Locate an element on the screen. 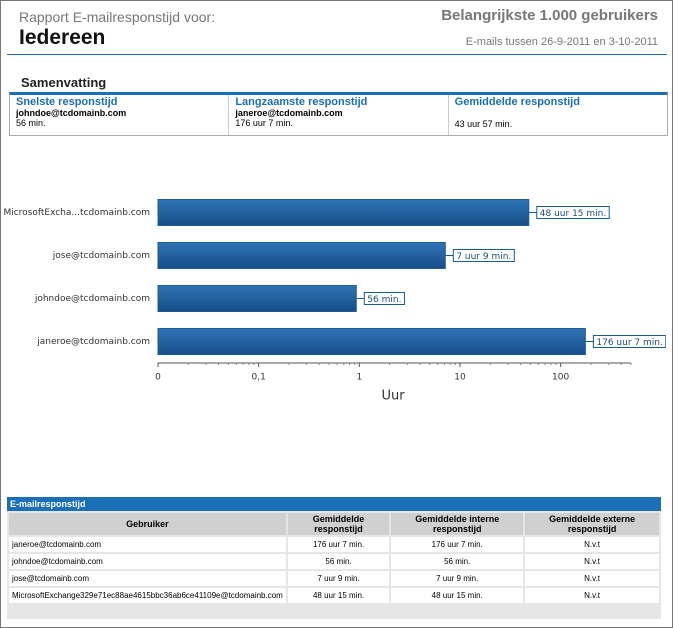 This screenshot has height=628, width=673. value-label: 48 uur 15 min. is located at coordinates (573, 214).